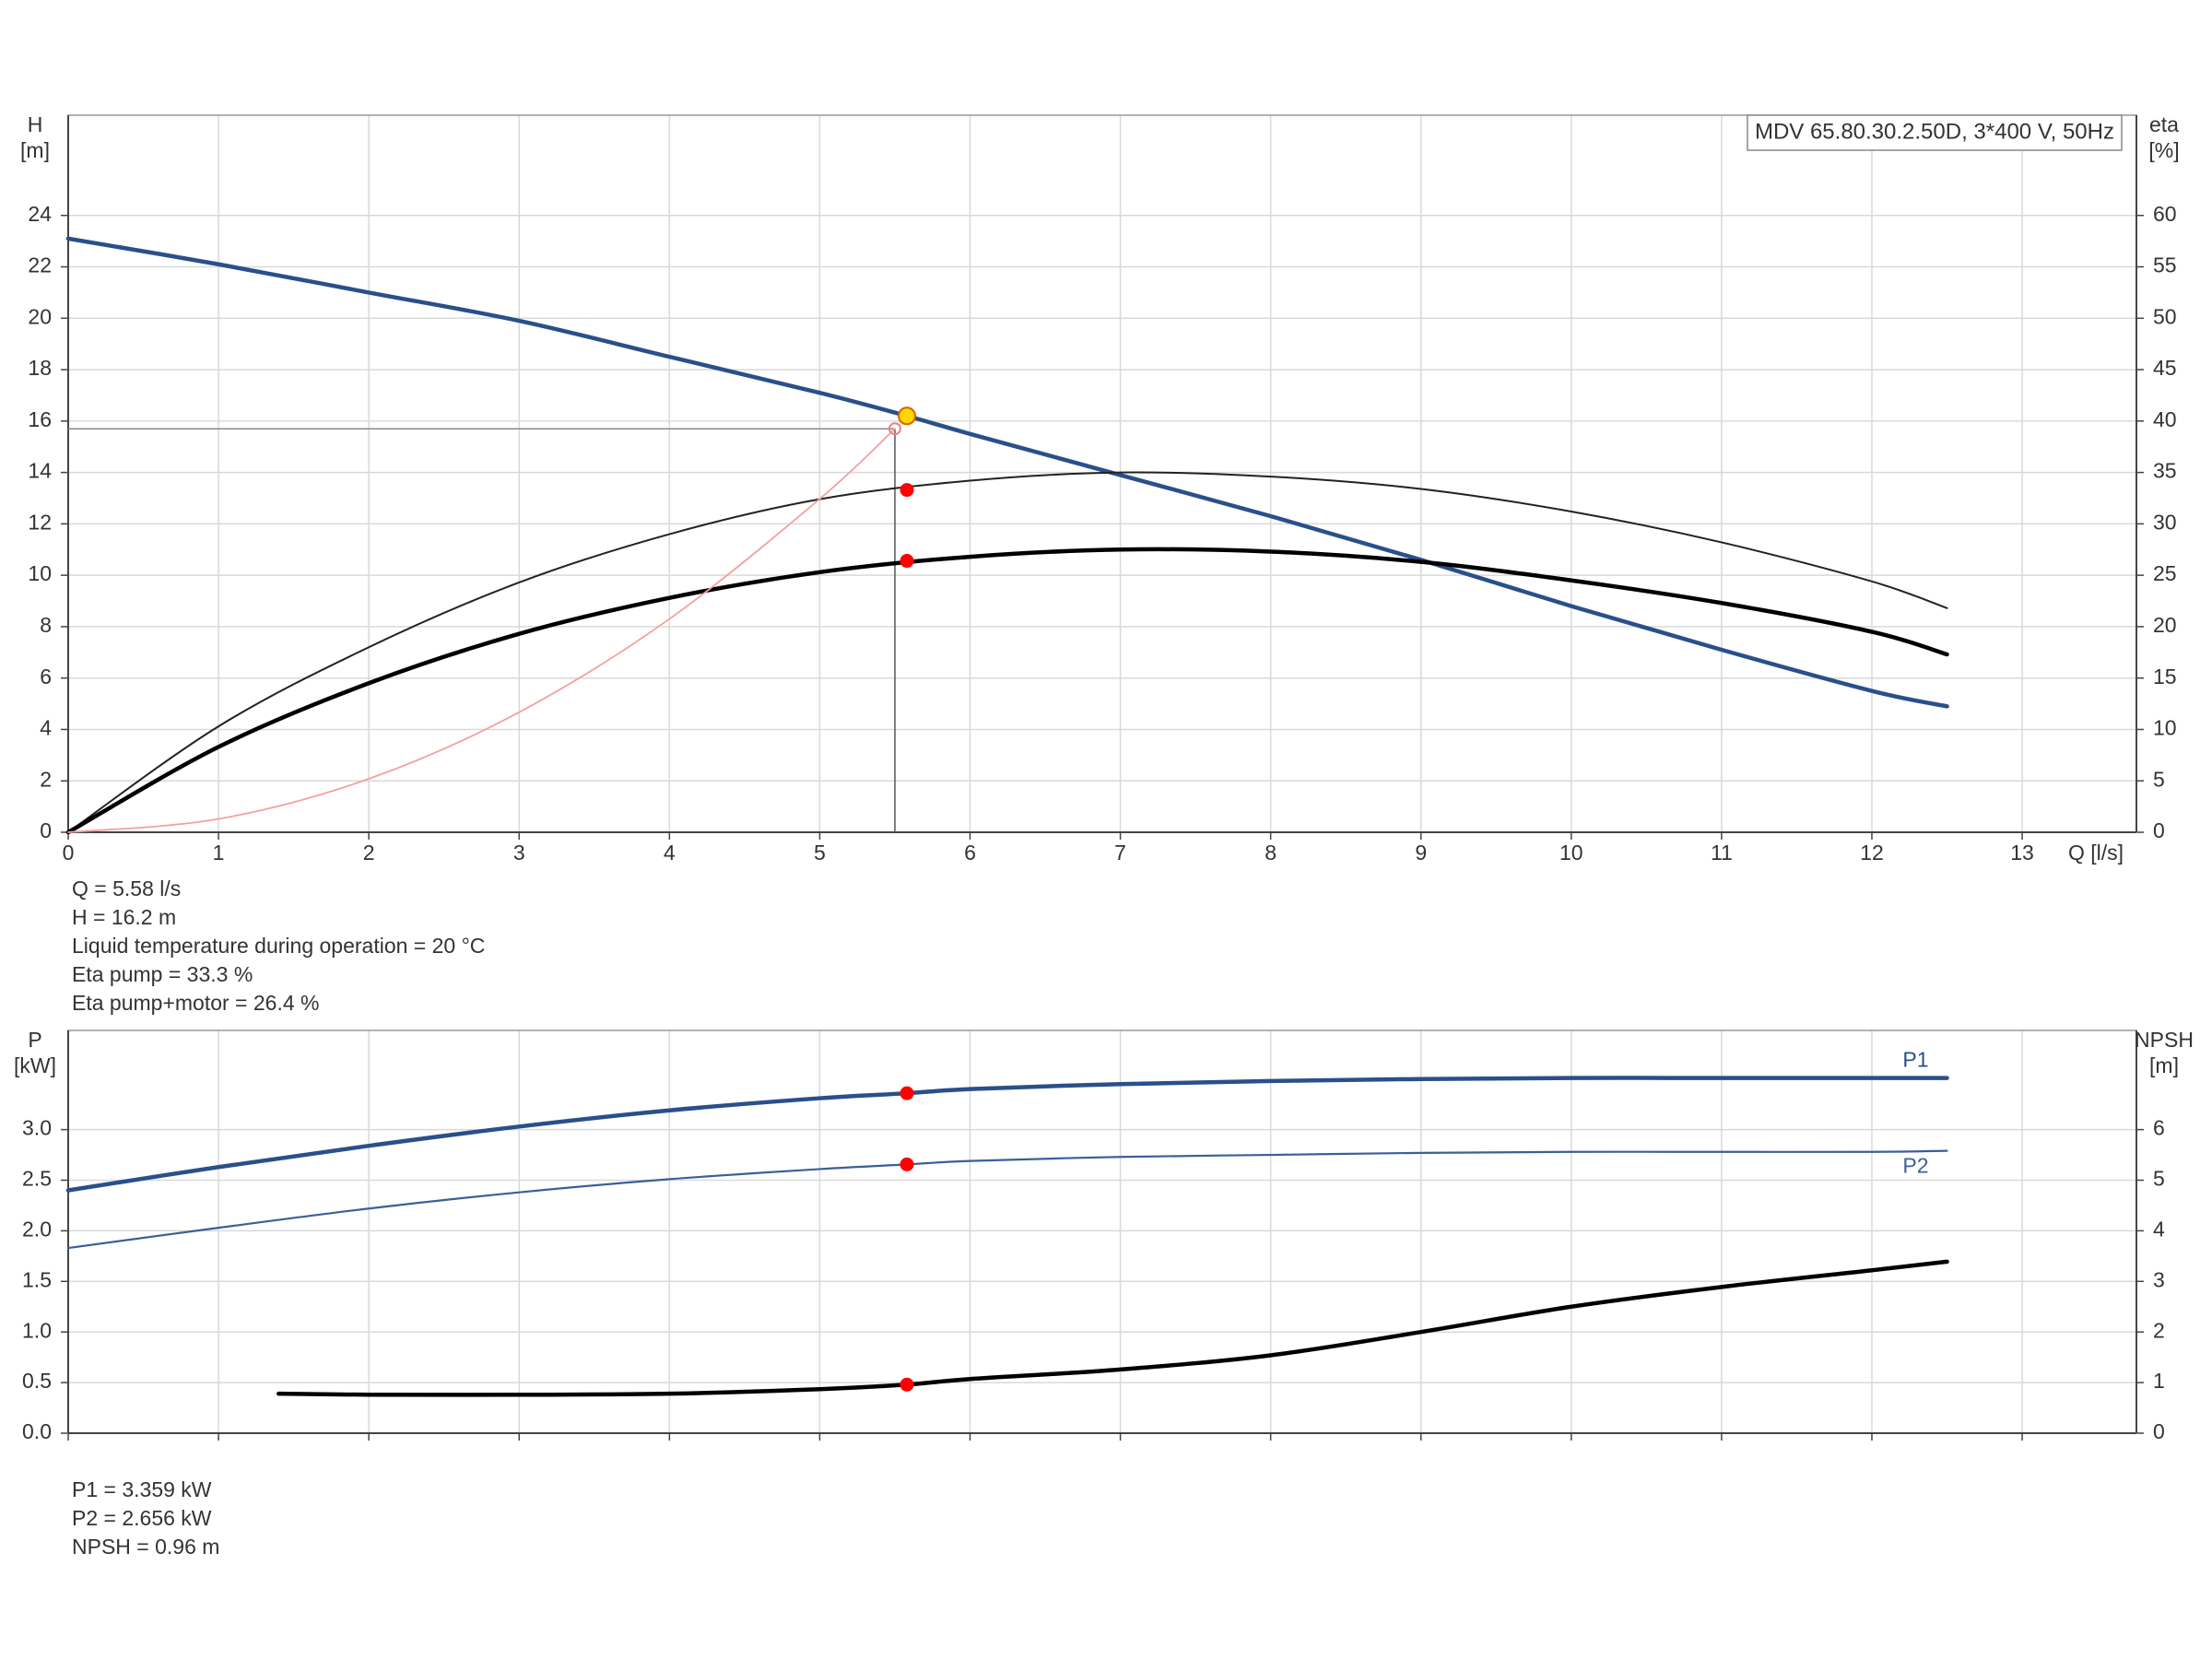 This screenshot has height=1659, width=2212. What do you see at coordinates (2159, 1279) in the screenshot?
I see `y2-tick-label: 3` at bounding box center [2159, 1279].